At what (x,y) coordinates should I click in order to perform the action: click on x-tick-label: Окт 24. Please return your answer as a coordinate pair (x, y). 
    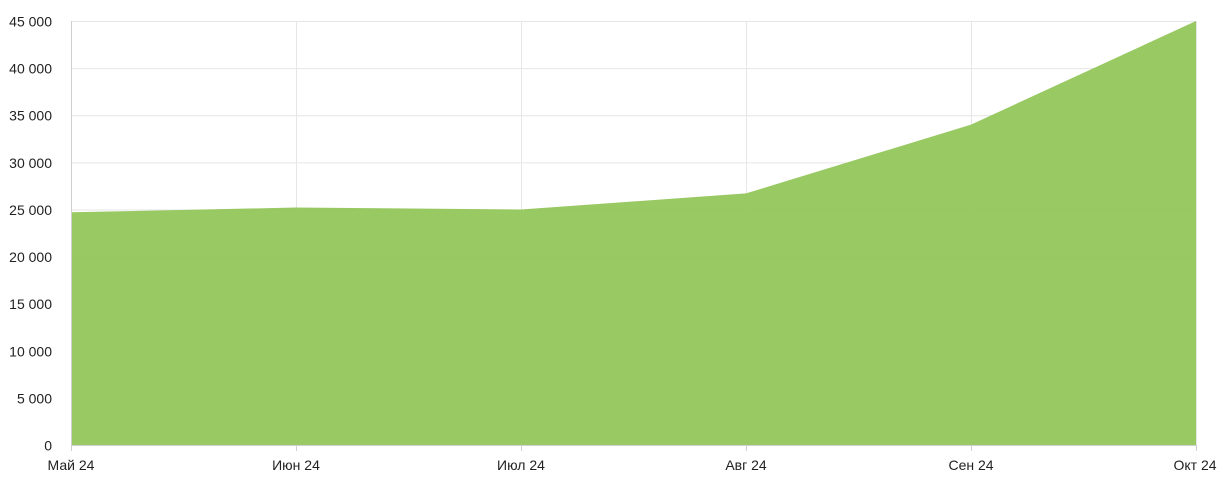
    Looking at the image, I should click on (1194, 465).